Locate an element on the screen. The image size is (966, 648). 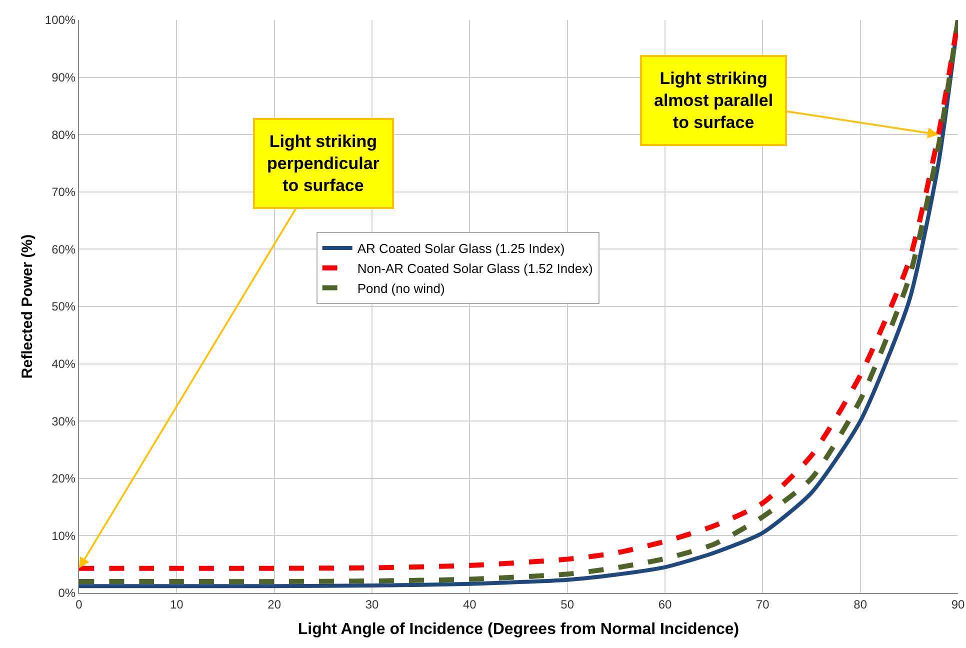
y-tick-label: 40% is located at coordinates (64, 364).